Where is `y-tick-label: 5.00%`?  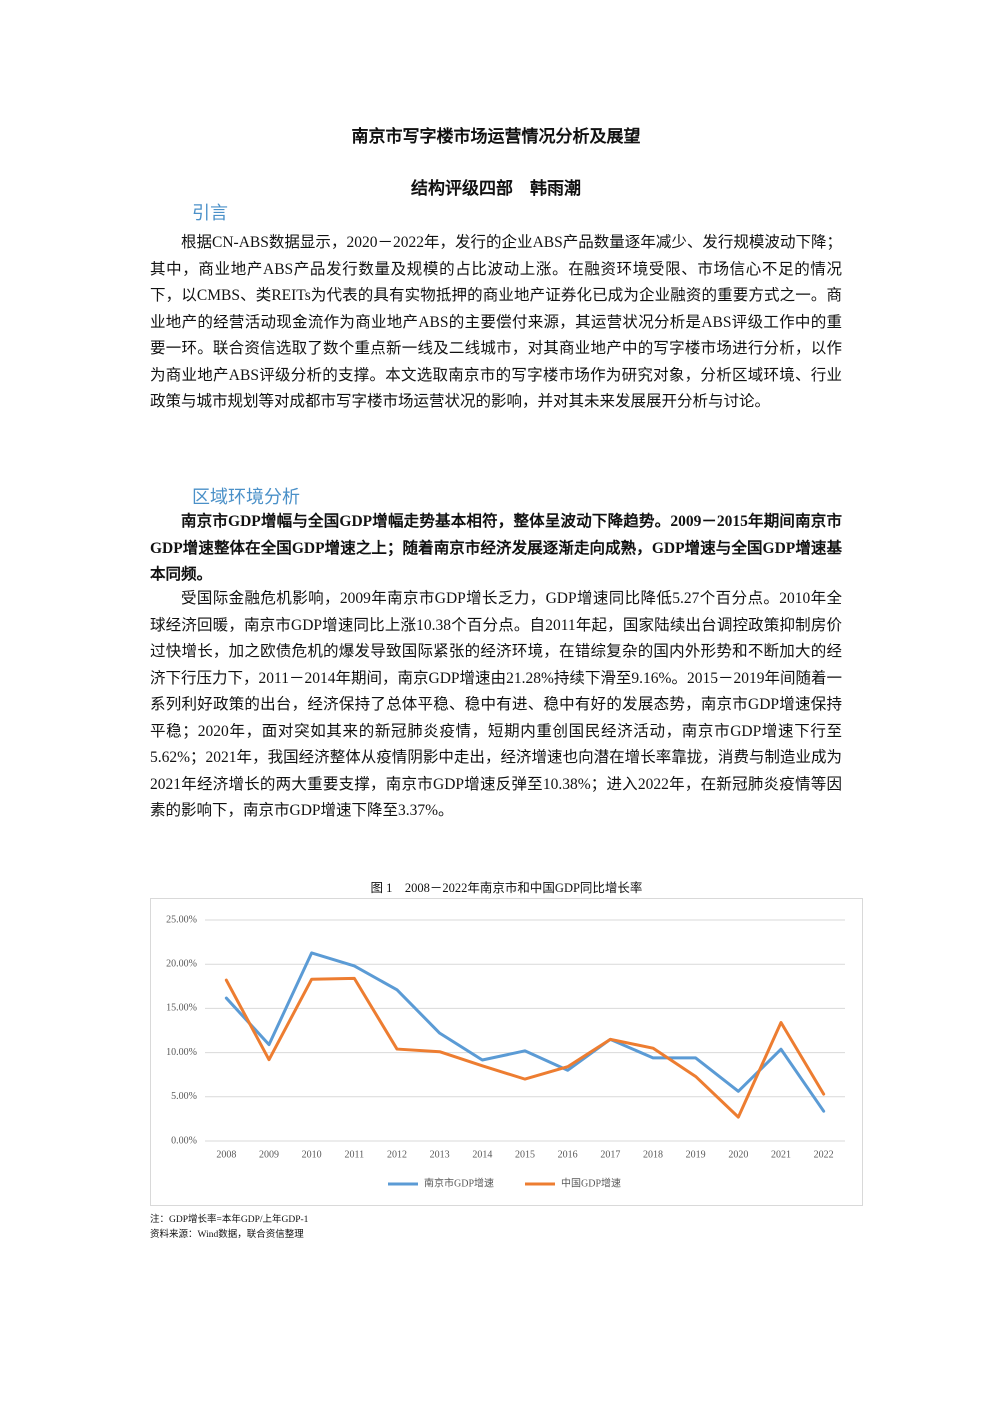 y-tick-label: 5.00% is located at coordinates (184, 1096).